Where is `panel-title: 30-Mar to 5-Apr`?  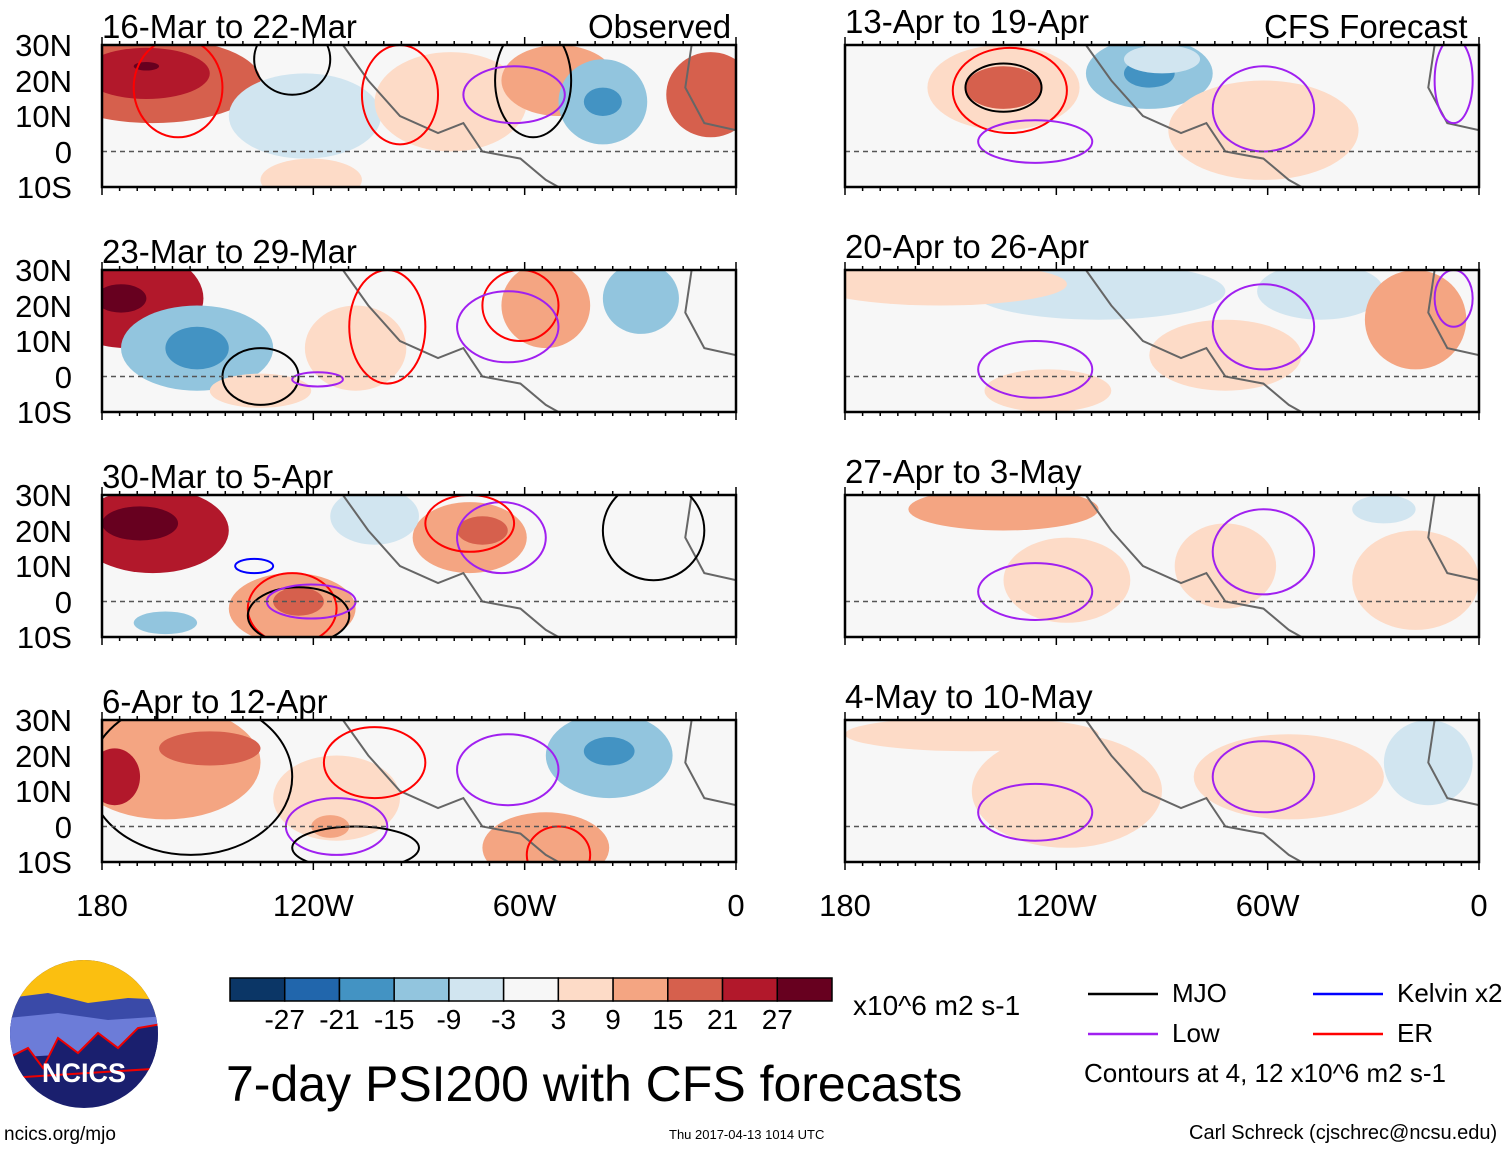 panel-title: 30-Mar to 5-Apr is located at coordinates (218, 476).